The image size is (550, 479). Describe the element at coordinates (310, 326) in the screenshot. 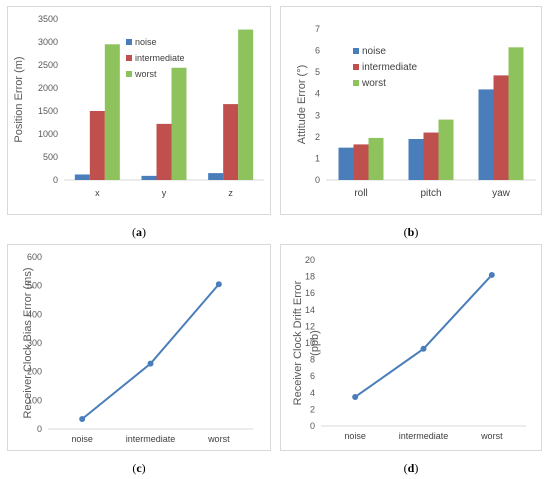

I see `y-tick-label: 12` at that location.